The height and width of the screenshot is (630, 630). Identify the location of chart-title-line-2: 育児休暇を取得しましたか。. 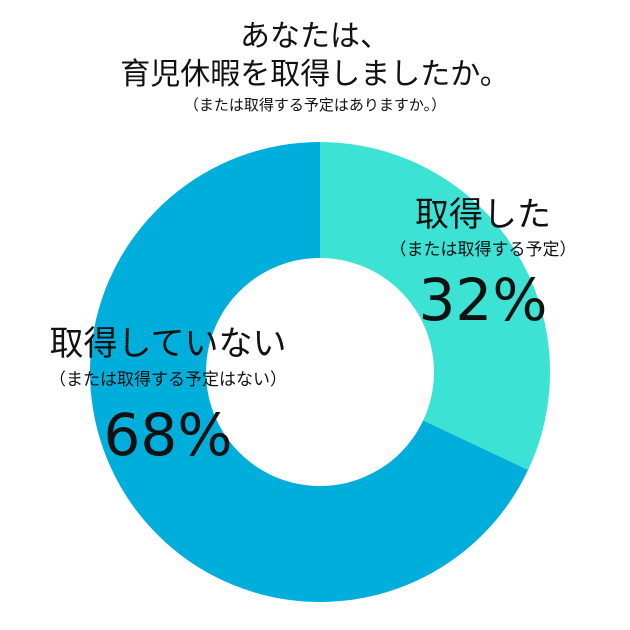
(315, 74).